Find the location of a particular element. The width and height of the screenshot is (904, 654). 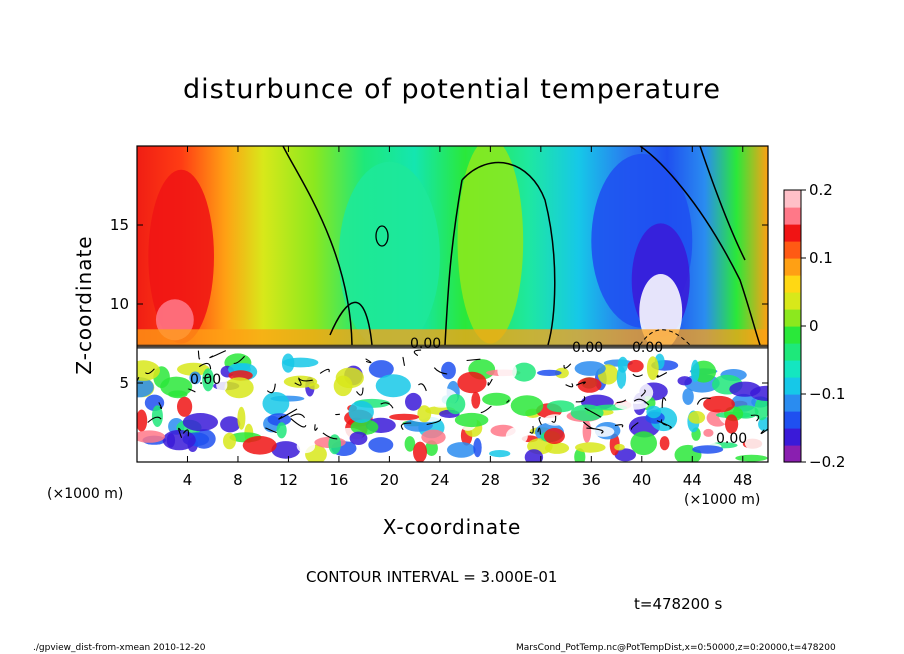

x-tick-label: 48 is located at coordinates (742, 480).